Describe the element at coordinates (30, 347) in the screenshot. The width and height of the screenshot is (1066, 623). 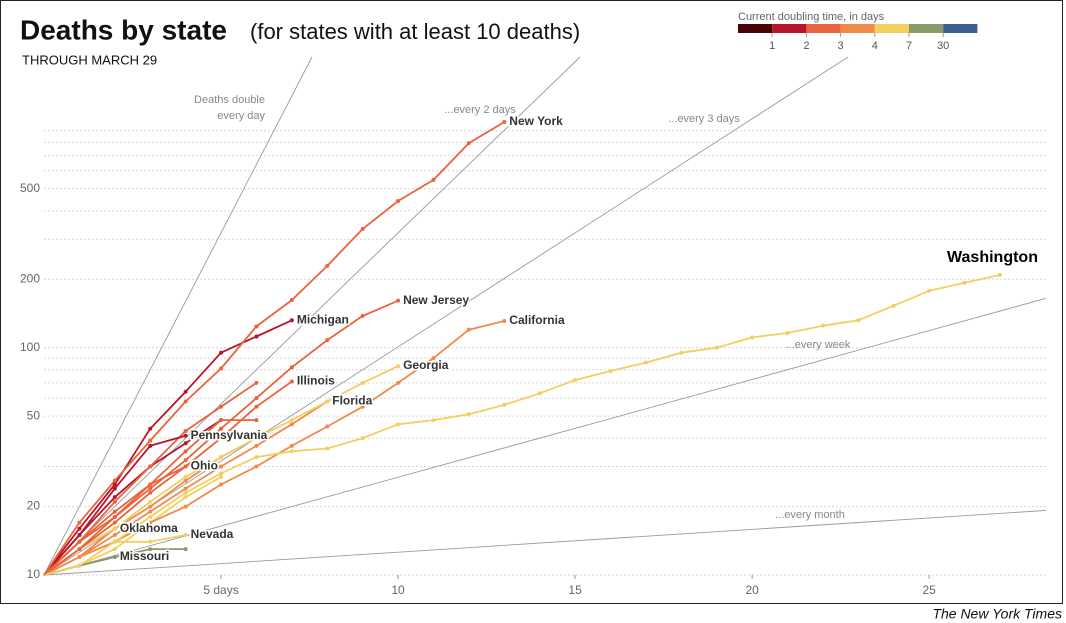
I see `y-tick-label: 100` at that location.